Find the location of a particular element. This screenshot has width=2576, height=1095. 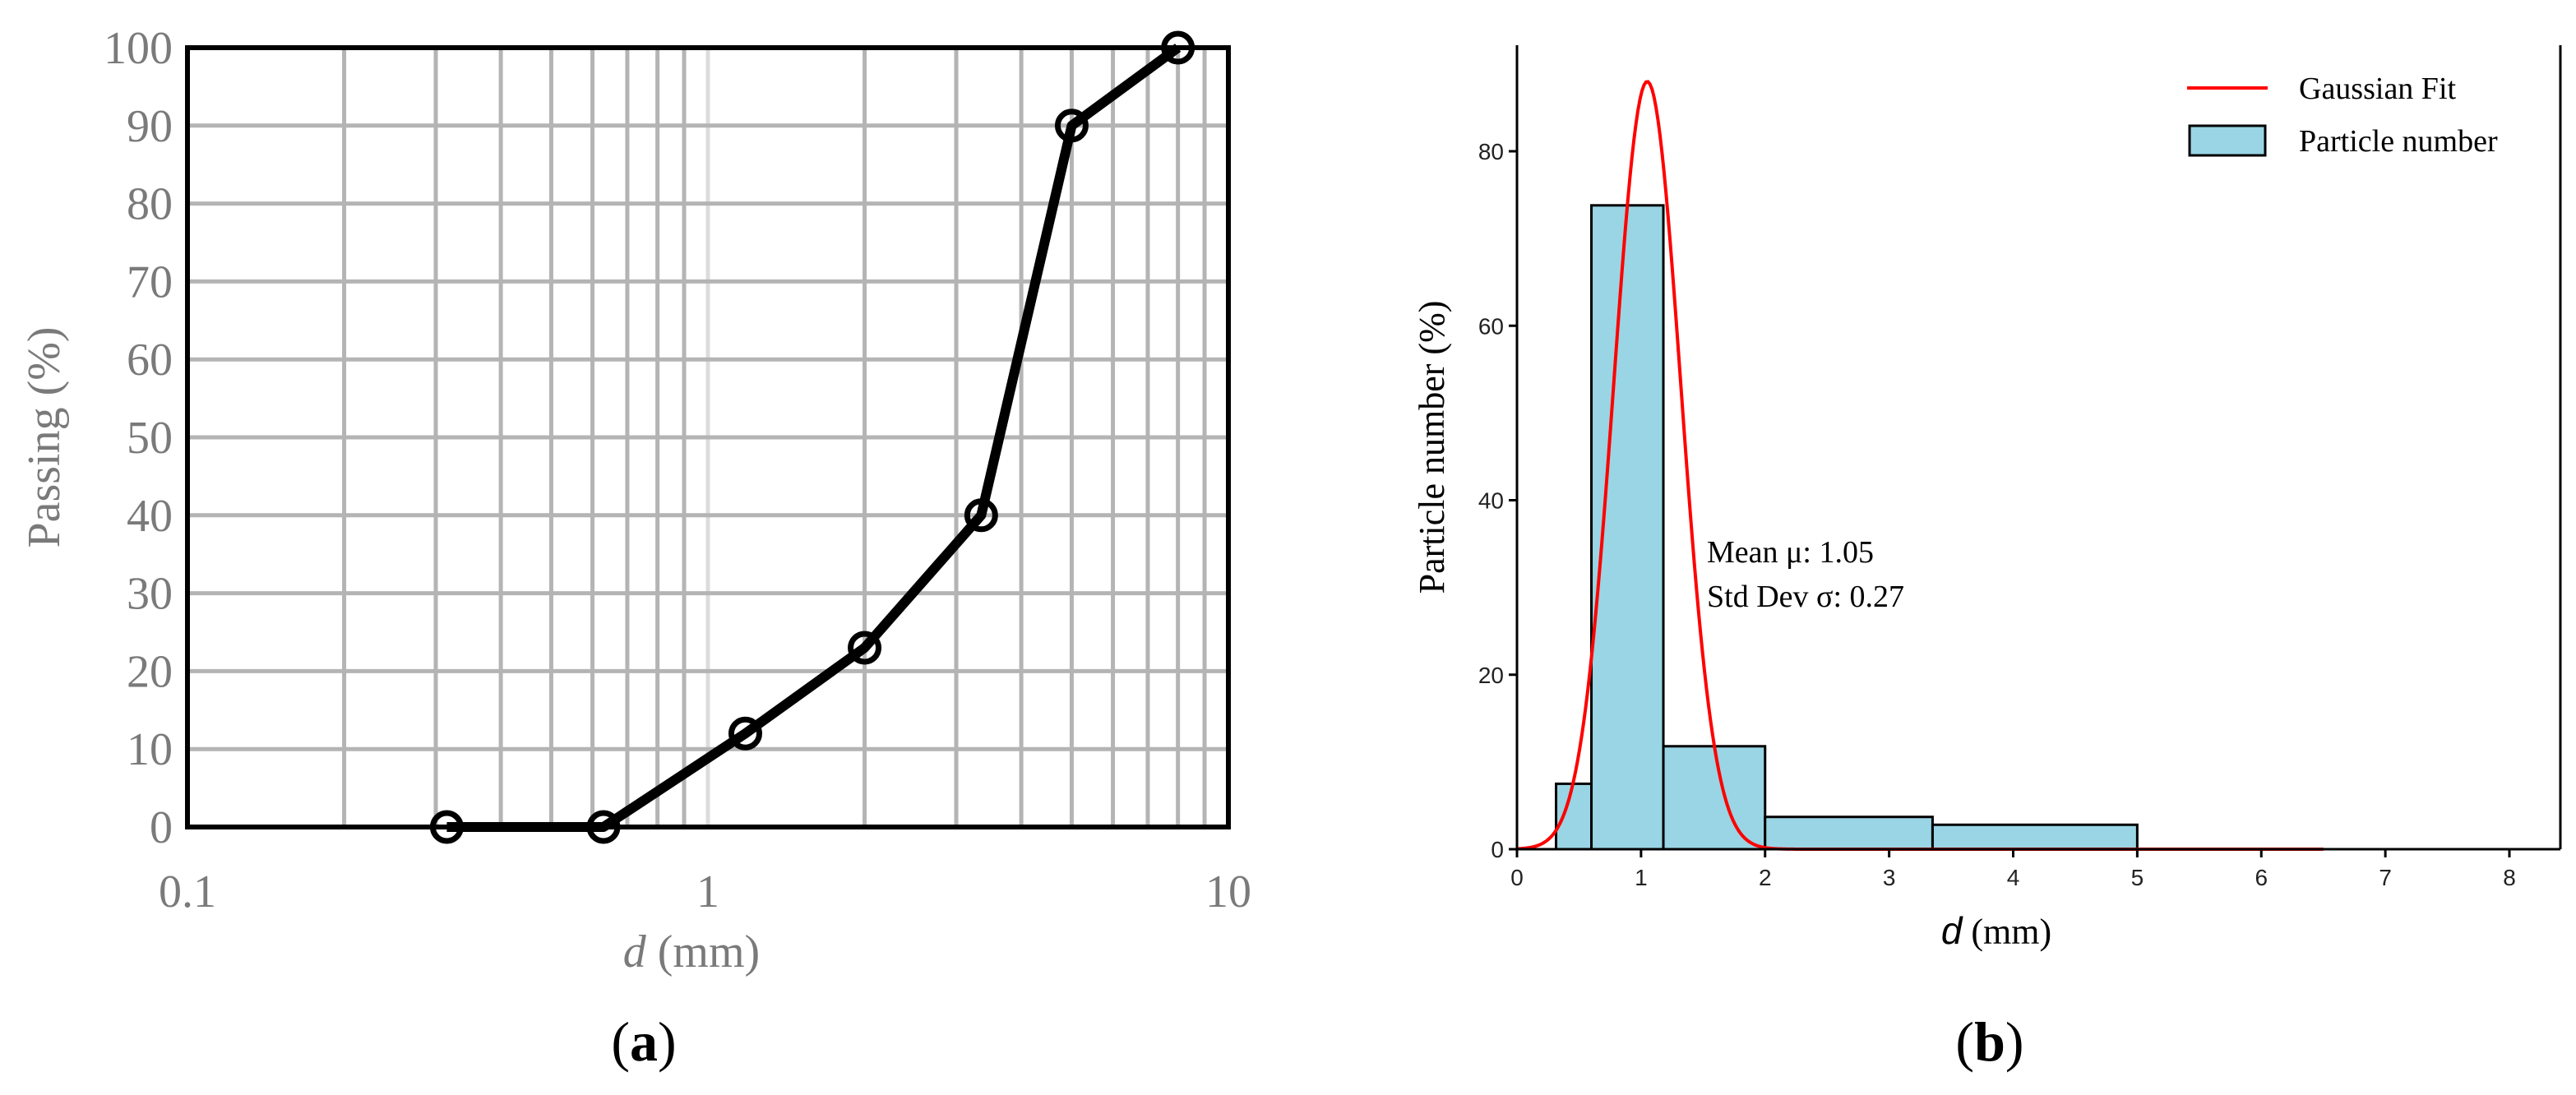

a-x-axis-var: d is located at coordinates (635, 952).